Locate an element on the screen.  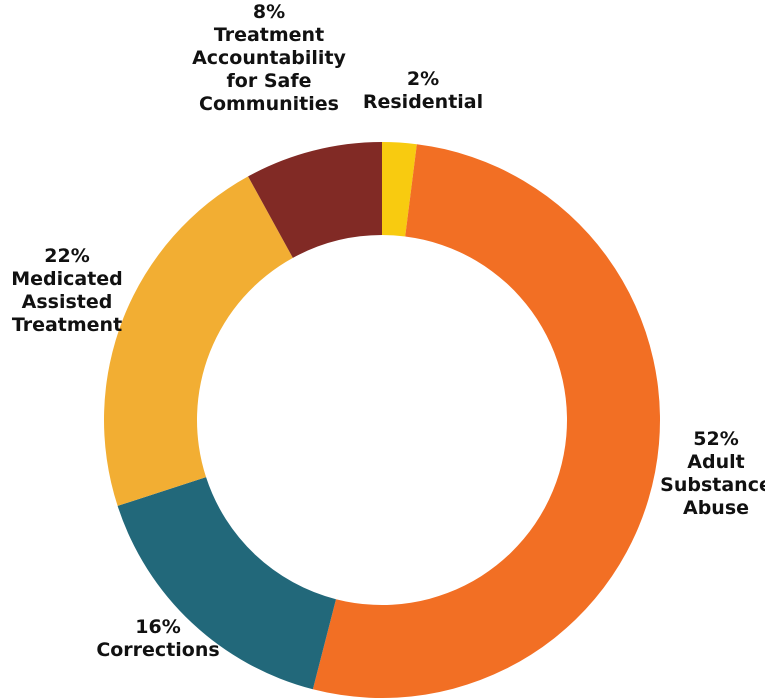
slice-label-medicated-assisted-treatment: 22% Medicated Assisted Treatment is located at coordinates (67, 290).